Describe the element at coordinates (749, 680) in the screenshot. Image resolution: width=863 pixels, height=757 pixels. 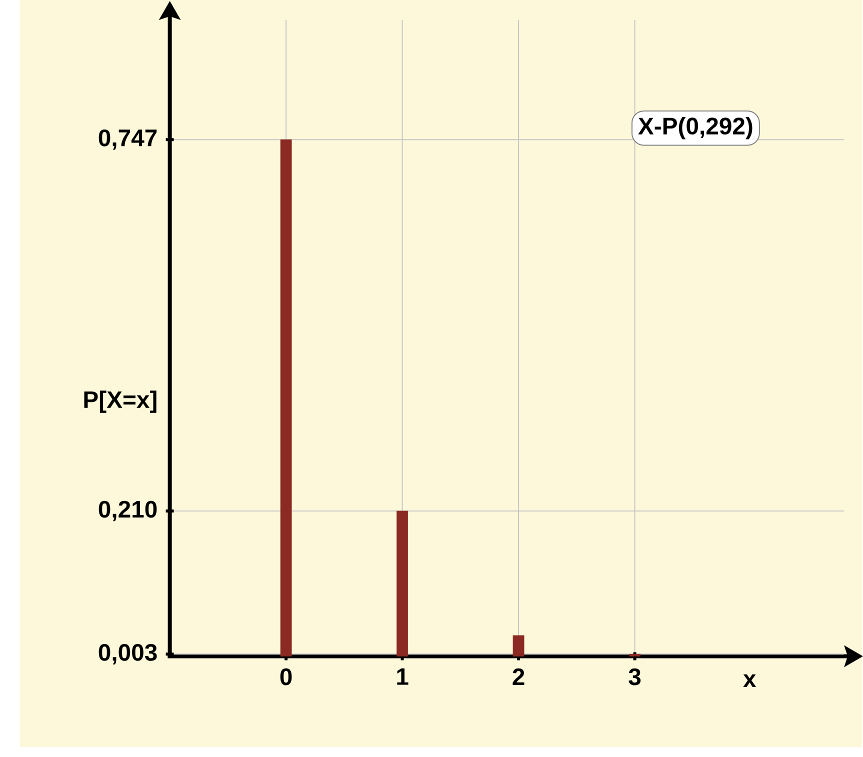
I see `x-axis-title: x` at that location.